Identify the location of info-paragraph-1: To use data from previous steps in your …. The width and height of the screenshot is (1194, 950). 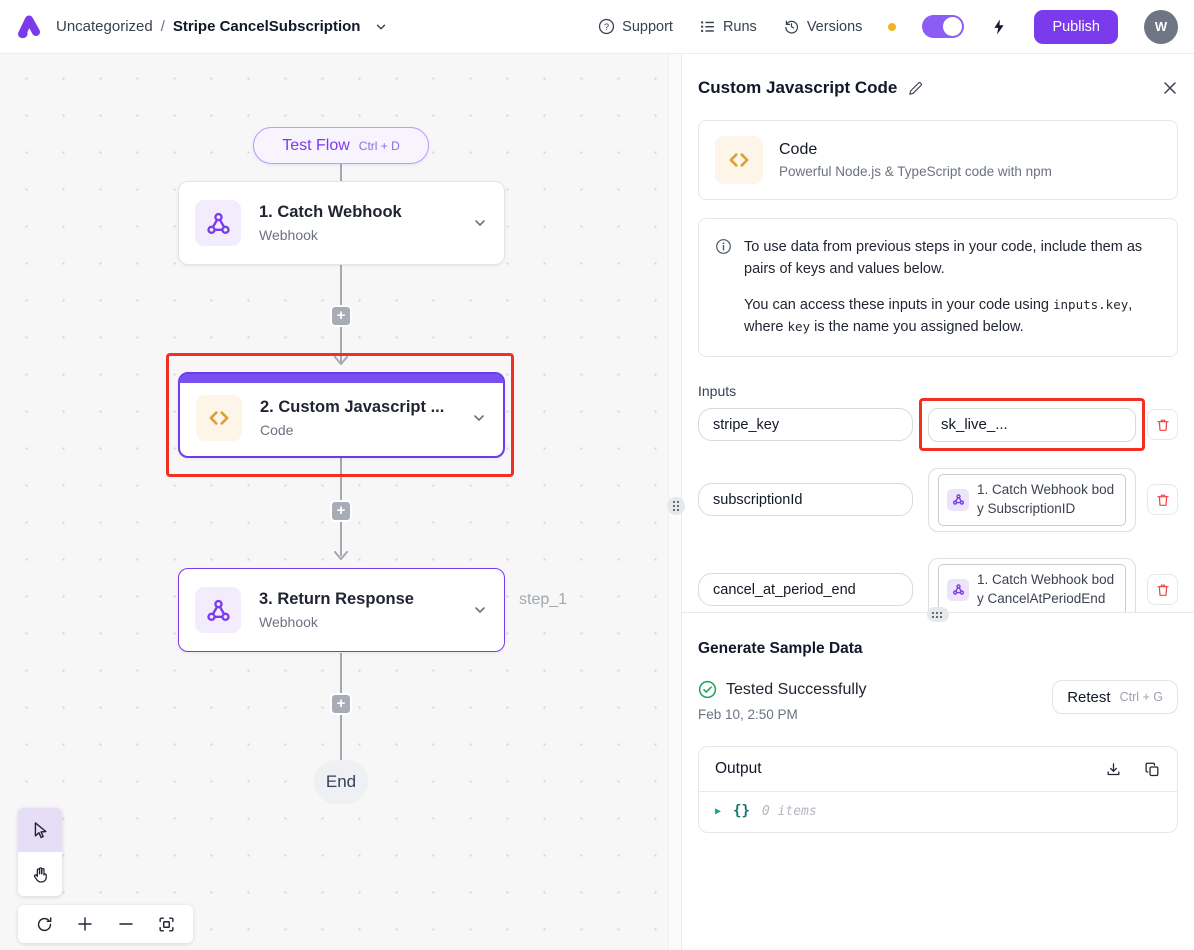
(943, 258).